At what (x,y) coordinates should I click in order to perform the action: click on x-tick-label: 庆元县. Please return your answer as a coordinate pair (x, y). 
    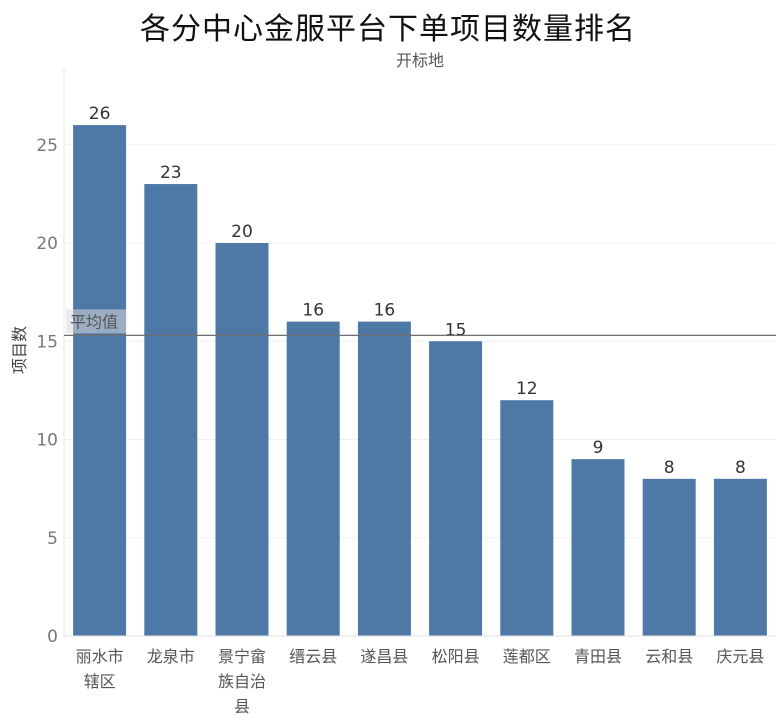
    Looking at the image, I should click on (740, 656).